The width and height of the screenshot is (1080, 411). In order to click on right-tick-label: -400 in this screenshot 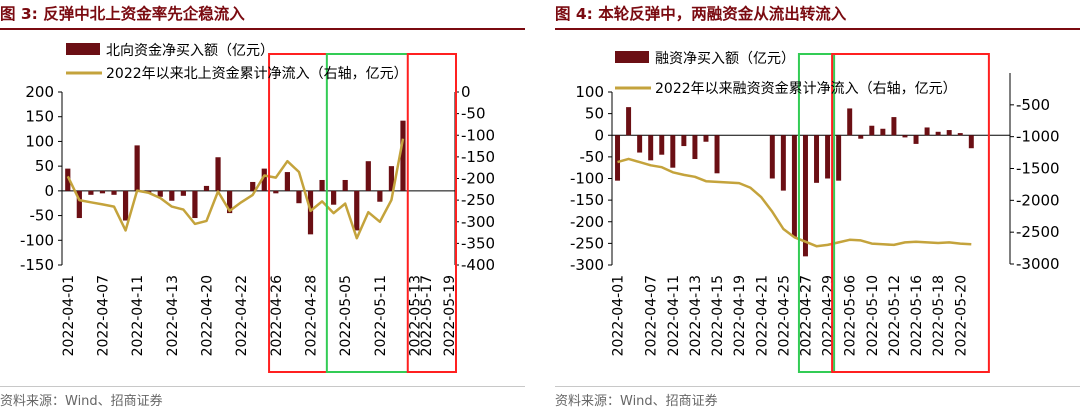, I will do `click(478, 265)`.